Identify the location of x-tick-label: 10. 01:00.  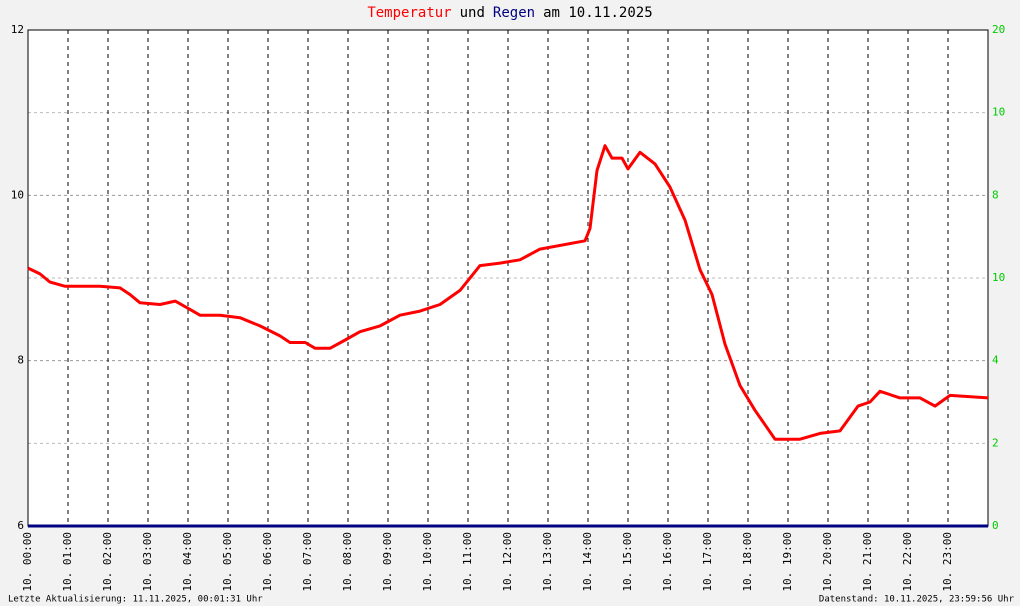
(67, 562).